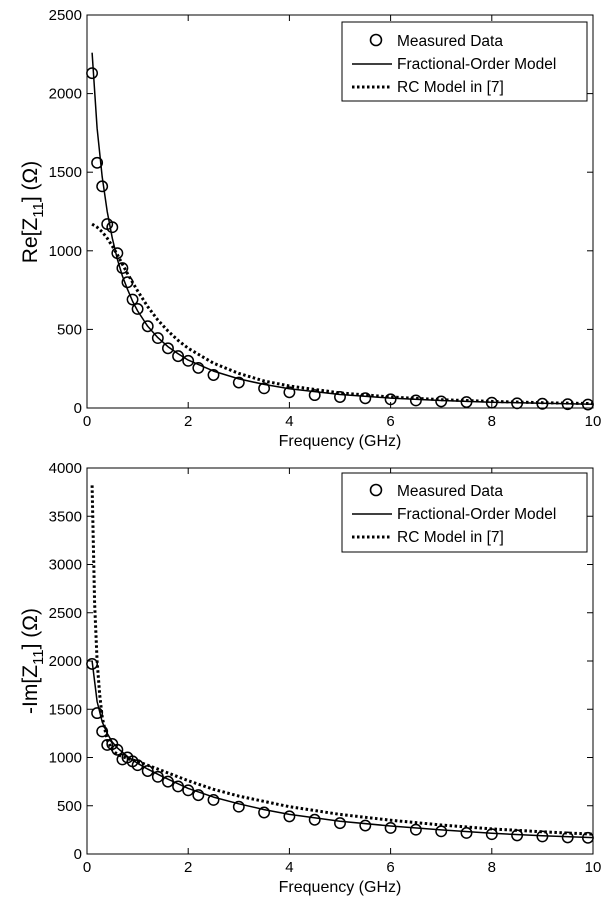 This screenshot has height=902, width=613. Describe the element at coordinates (65, 468) in the screenshot. I see `y-tick-label: 4000` at that location.